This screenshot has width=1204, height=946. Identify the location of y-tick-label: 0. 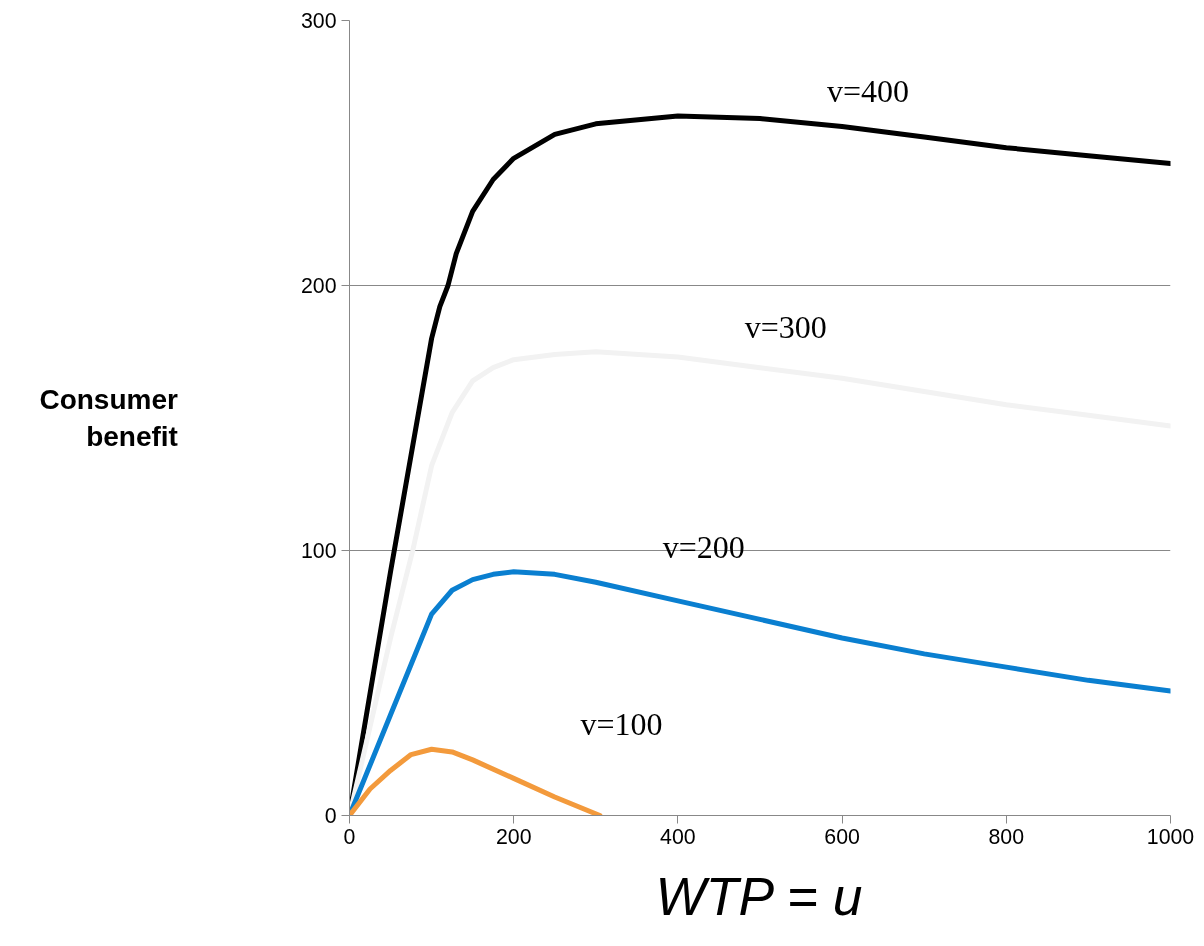
(330, 816).